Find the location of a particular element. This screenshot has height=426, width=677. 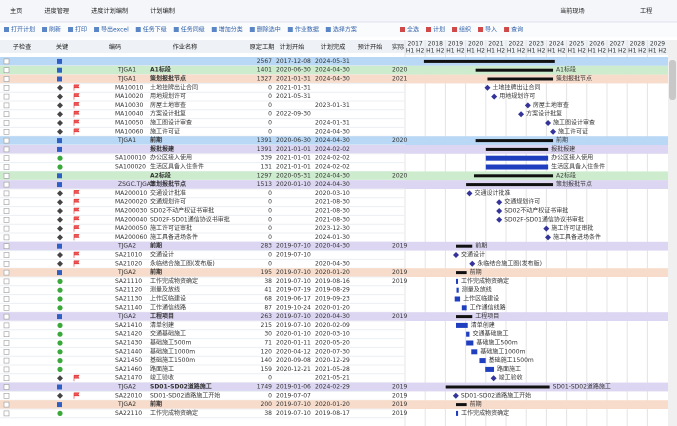

tool-button: 任务下级 is located at coordinates (155, 30).